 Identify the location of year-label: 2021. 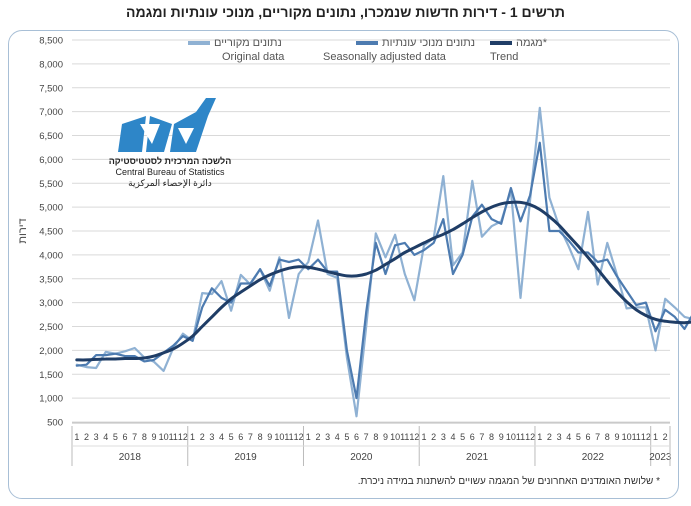
(477, 457).